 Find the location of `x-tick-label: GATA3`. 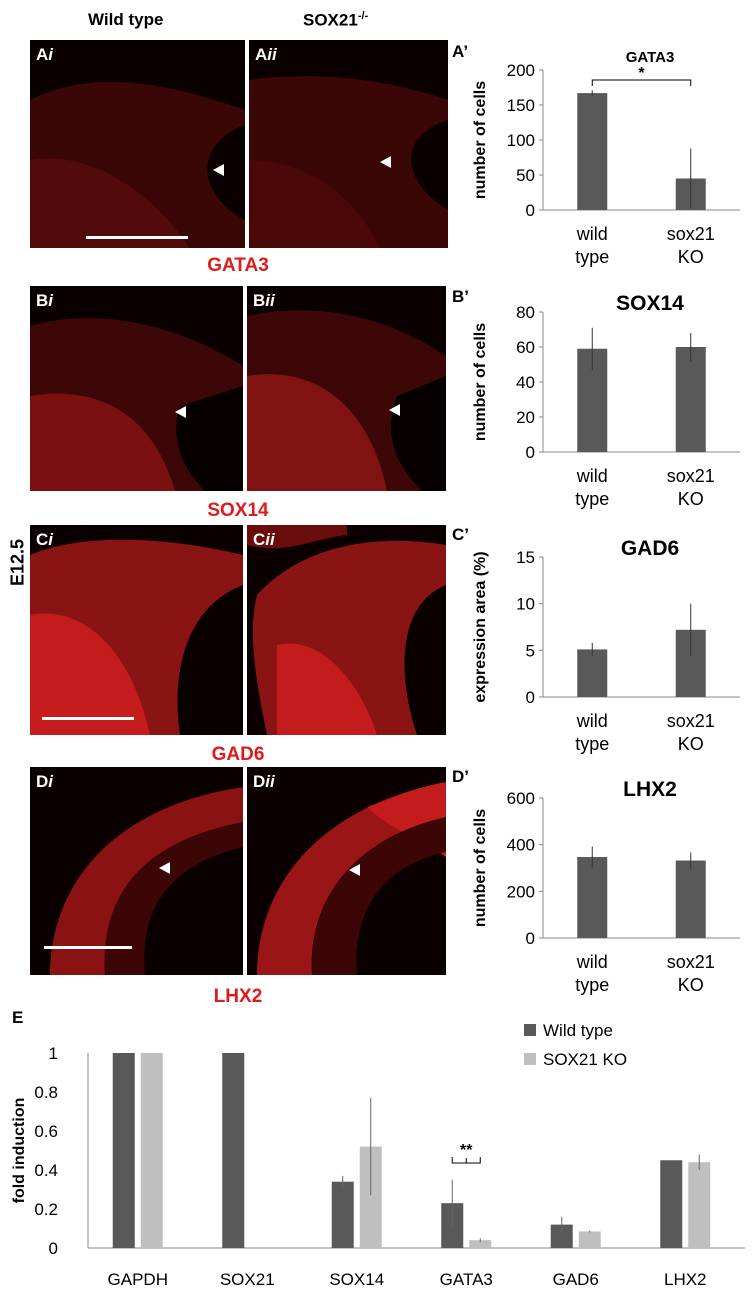

x-tick-label: GATA3 is located at coordinates (466, 1279).